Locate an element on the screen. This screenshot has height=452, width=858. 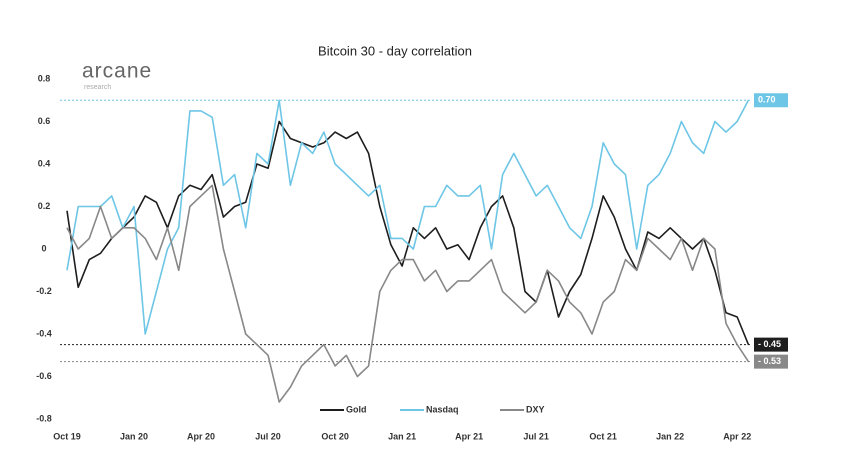
legend-label: Nasdaq is located at coordinates (442, 409).